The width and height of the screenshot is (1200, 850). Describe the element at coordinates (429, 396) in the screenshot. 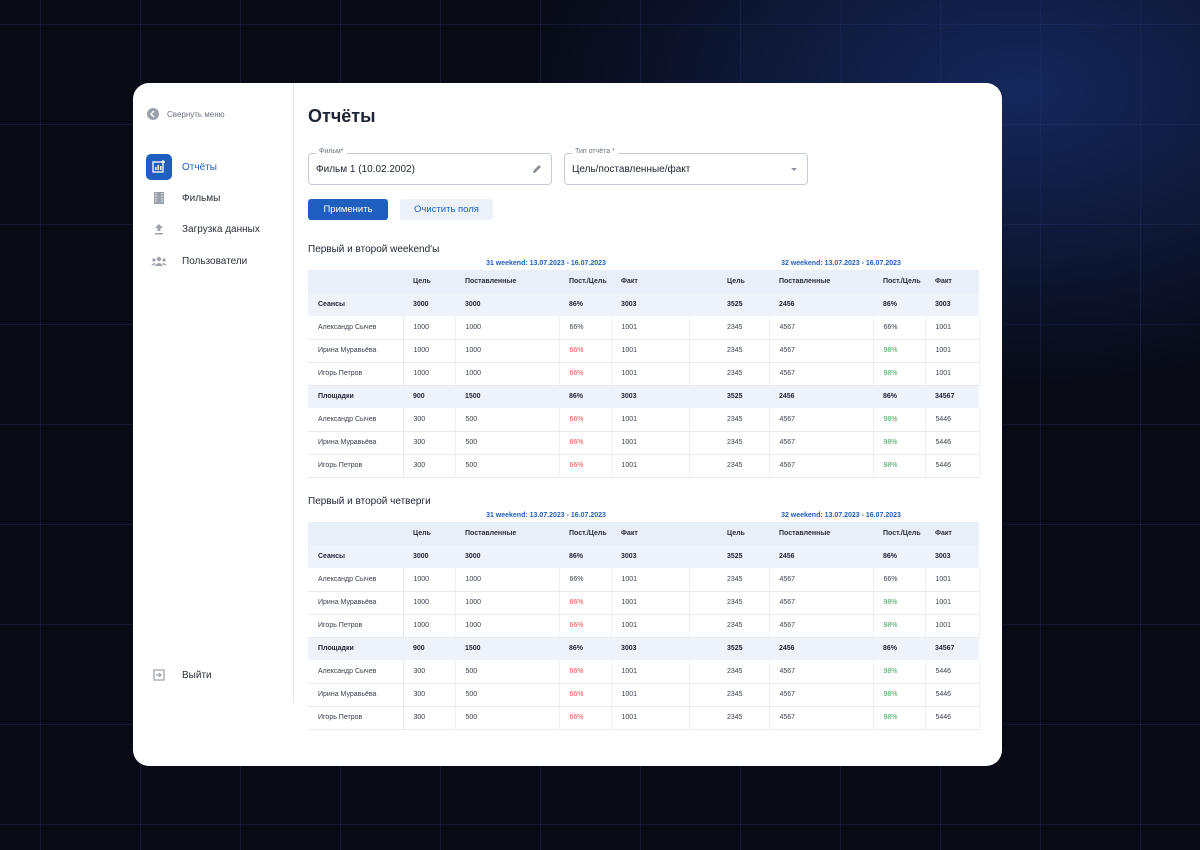

I see `table-cell: 900` at that location.